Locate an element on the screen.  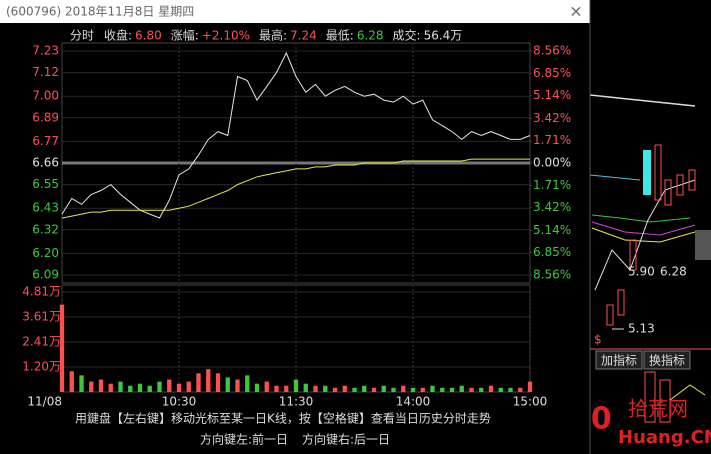
y2-tick-label: 0.00% is located at coordinates (552, 163).